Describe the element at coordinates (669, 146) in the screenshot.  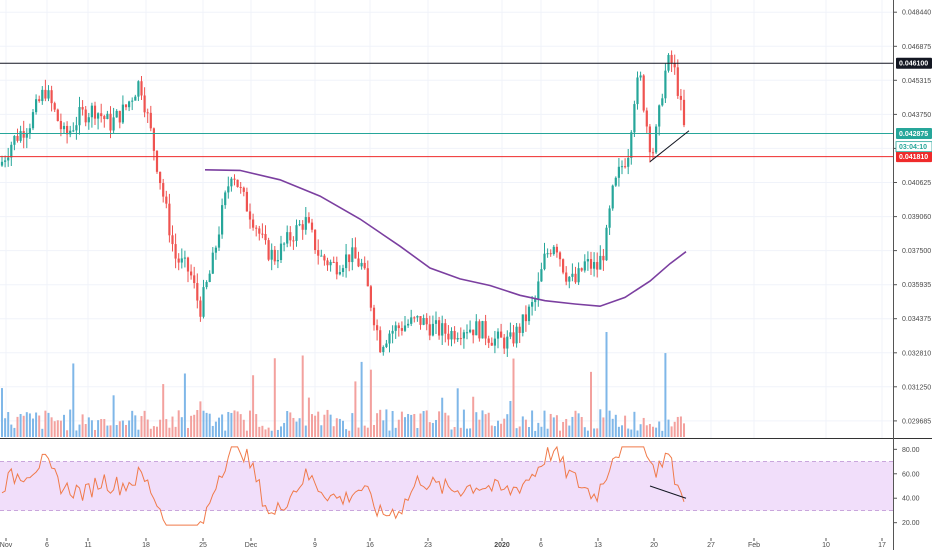
I see `trend-line` at that location.